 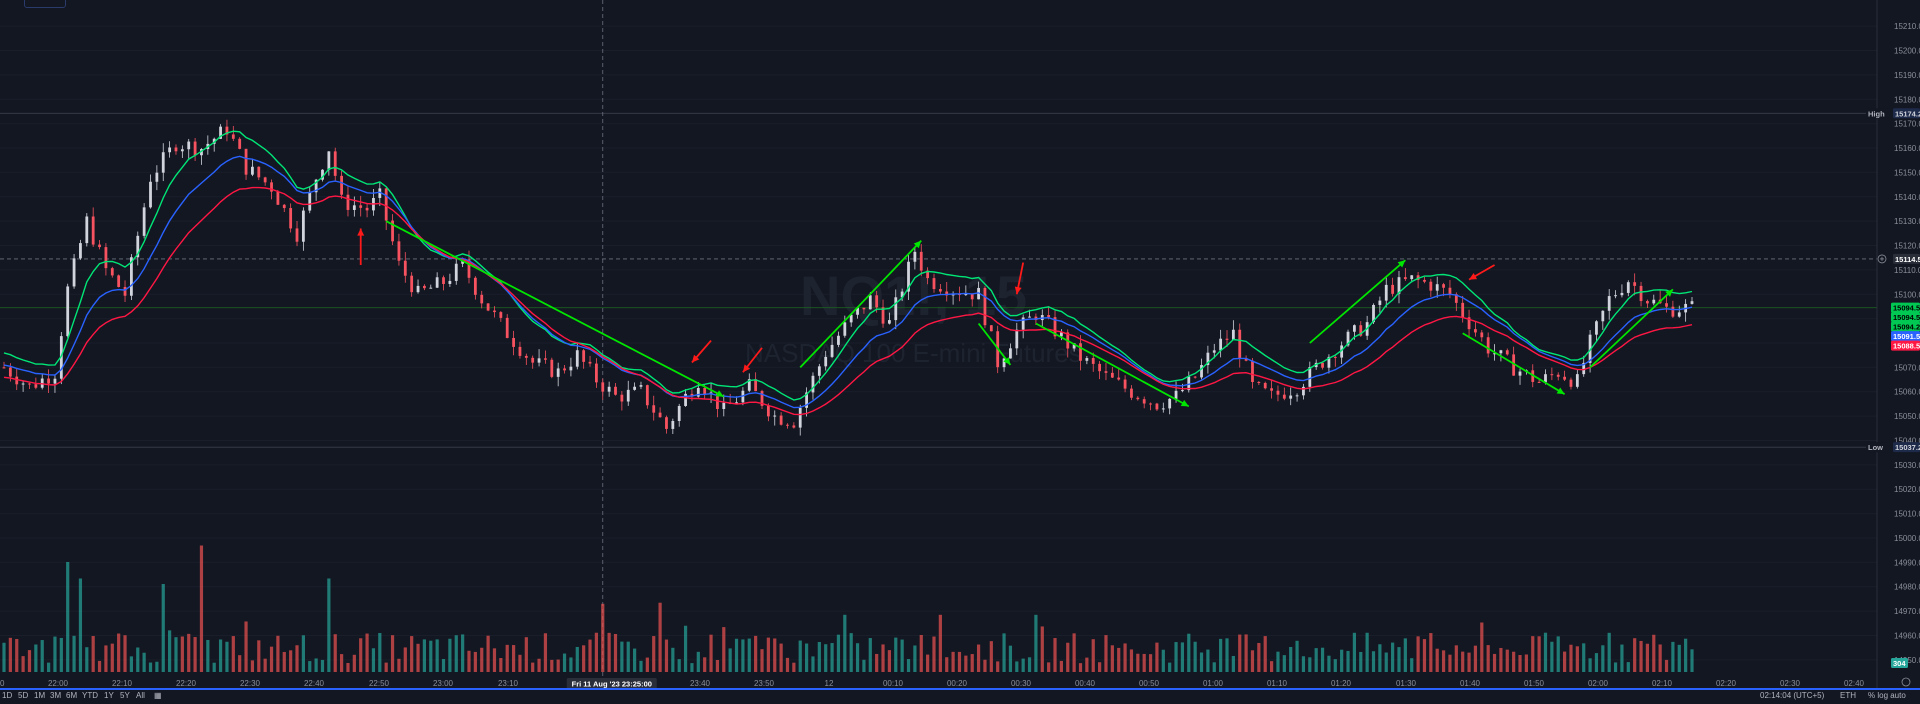 I want to click on time-tick-label: 00:20, so click(x=957, y=683).